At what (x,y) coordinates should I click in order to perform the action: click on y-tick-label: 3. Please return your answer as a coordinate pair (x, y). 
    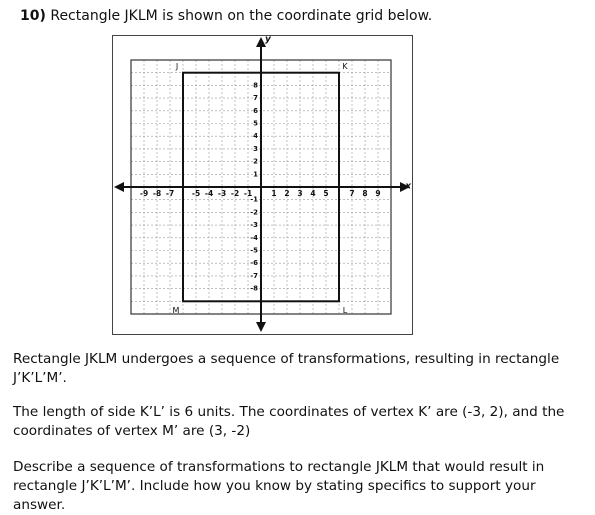
    Looking at the image, I should click on (255, 149).